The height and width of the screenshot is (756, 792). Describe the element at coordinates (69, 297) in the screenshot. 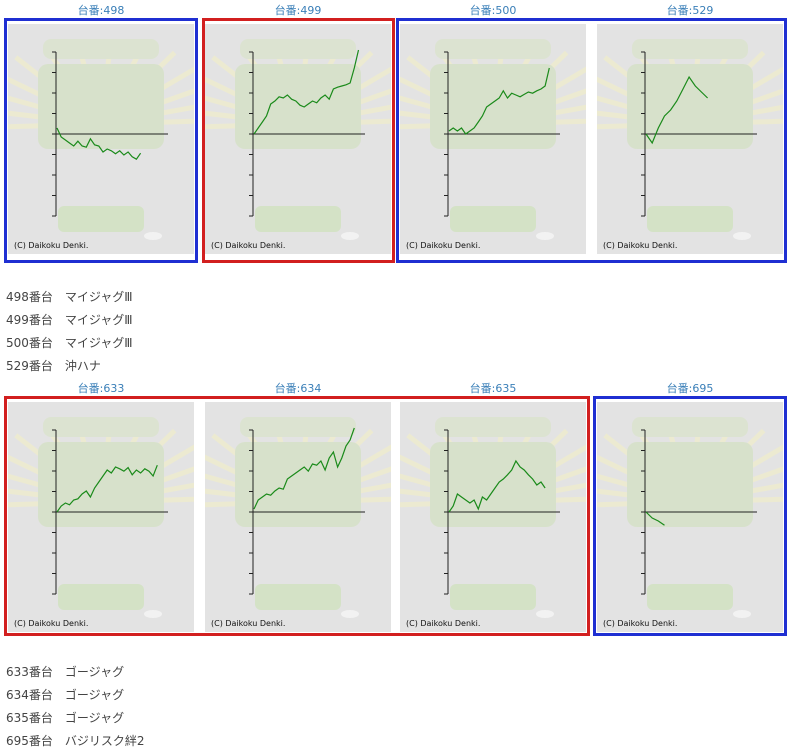

I see `list-item: 498番台 マイジャグⅢ` at that location.